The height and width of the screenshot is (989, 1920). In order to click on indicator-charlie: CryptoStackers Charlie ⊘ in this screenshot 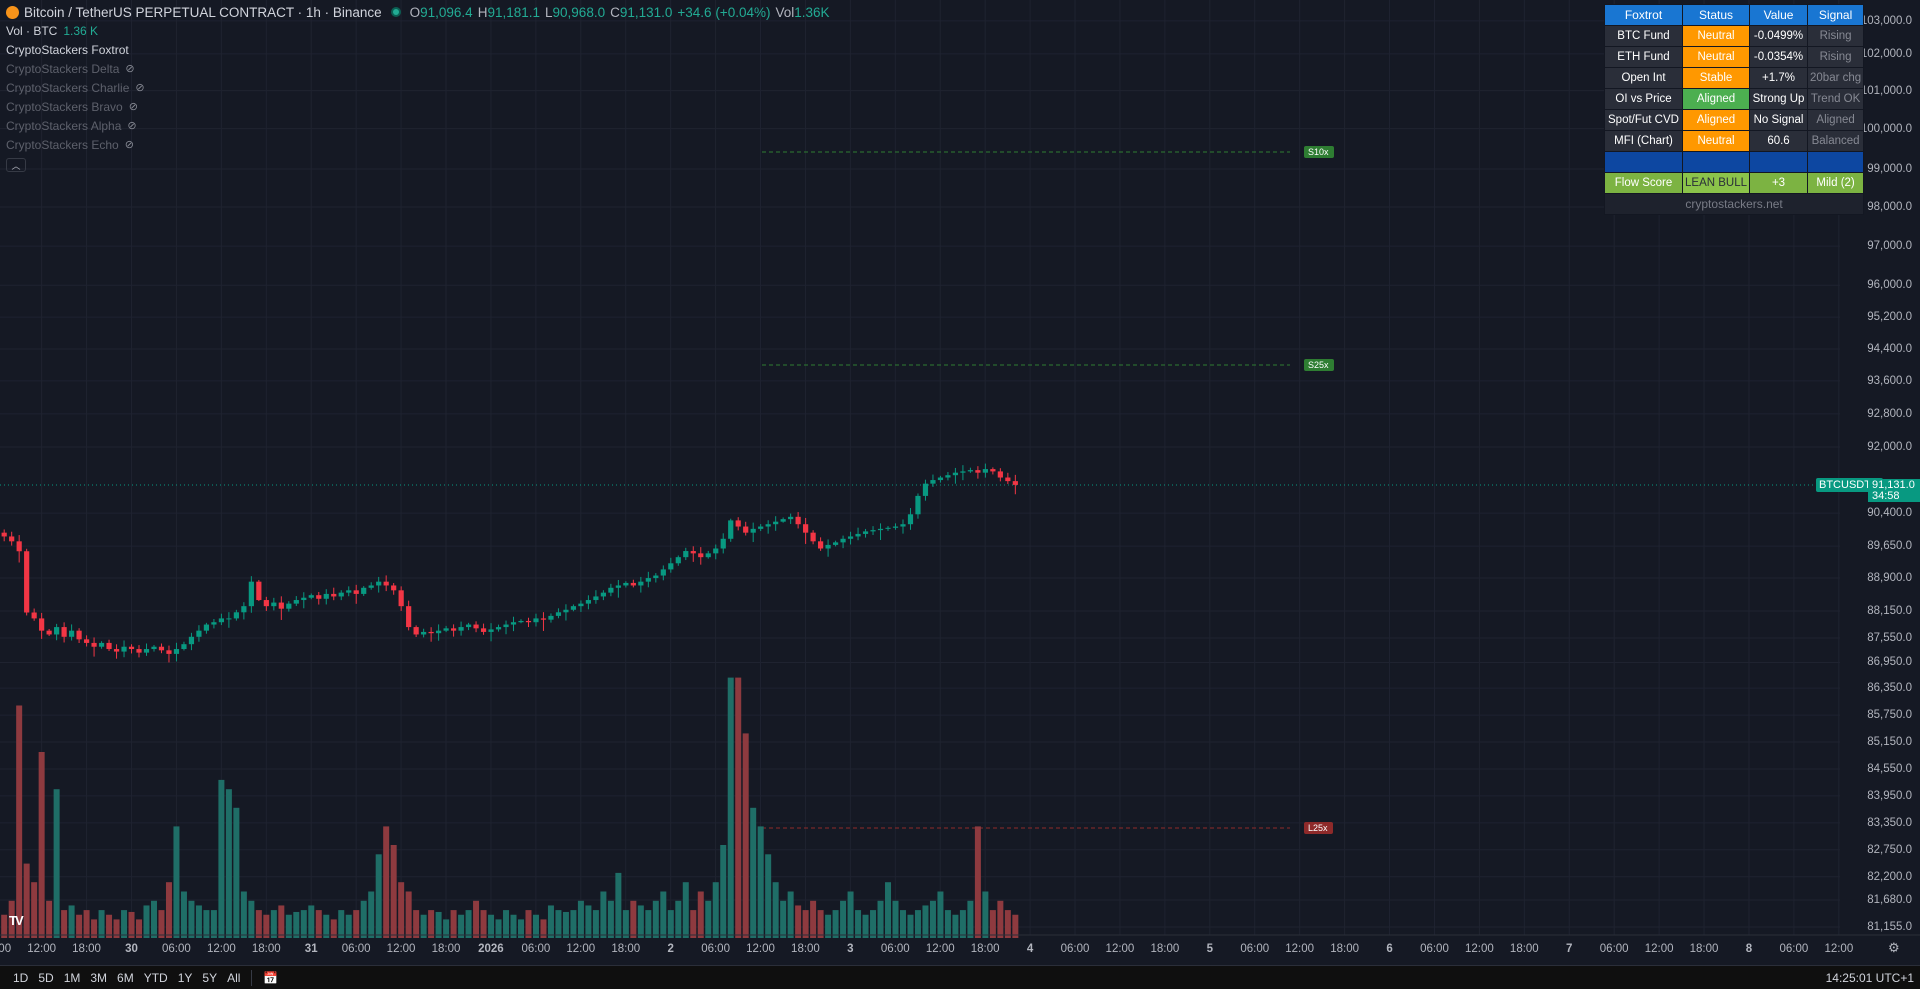, I will do `click(75, 87)`.